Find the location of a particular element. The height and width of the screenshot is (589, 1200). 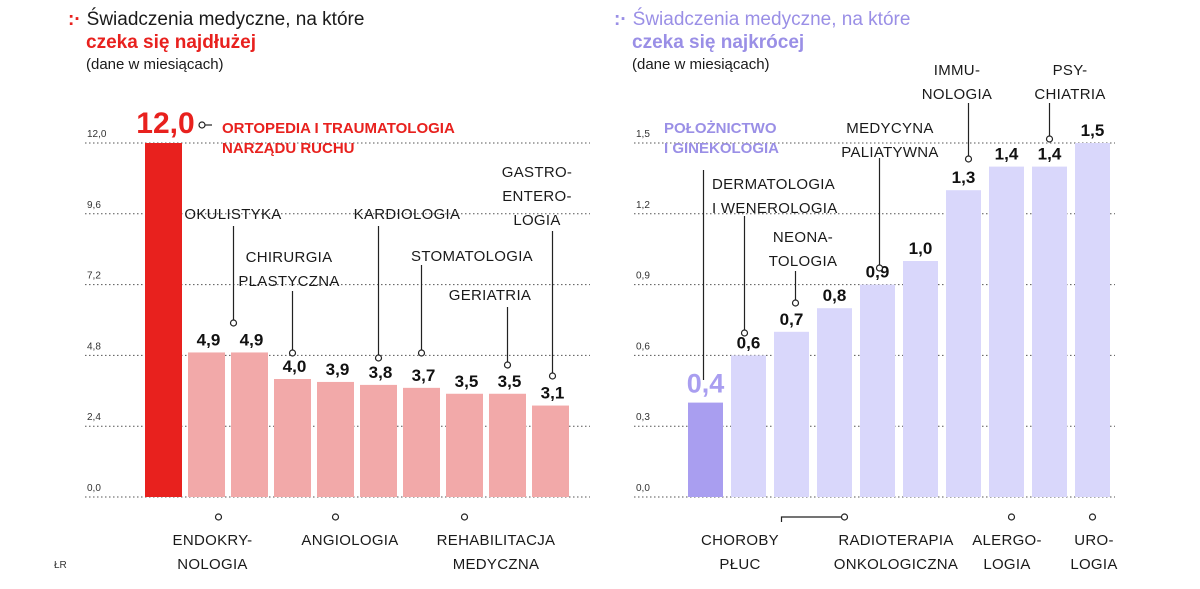

left-y-tick-label: 7,2 is located at coordinates (94, 276).